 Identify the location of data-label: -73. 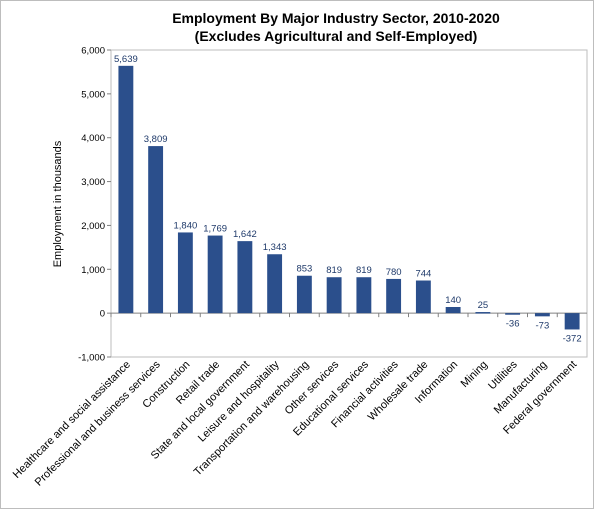
(543, 325).